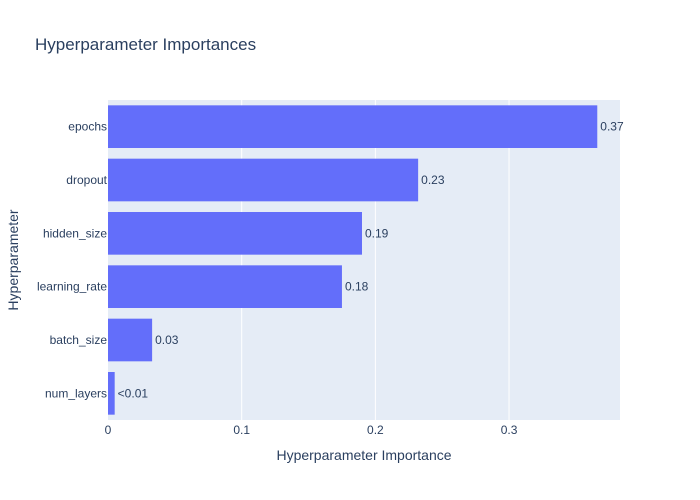  Describe the element at coordinates (509, 430) in the screenshot. I see `x-tick-label: 0.3` at that location.